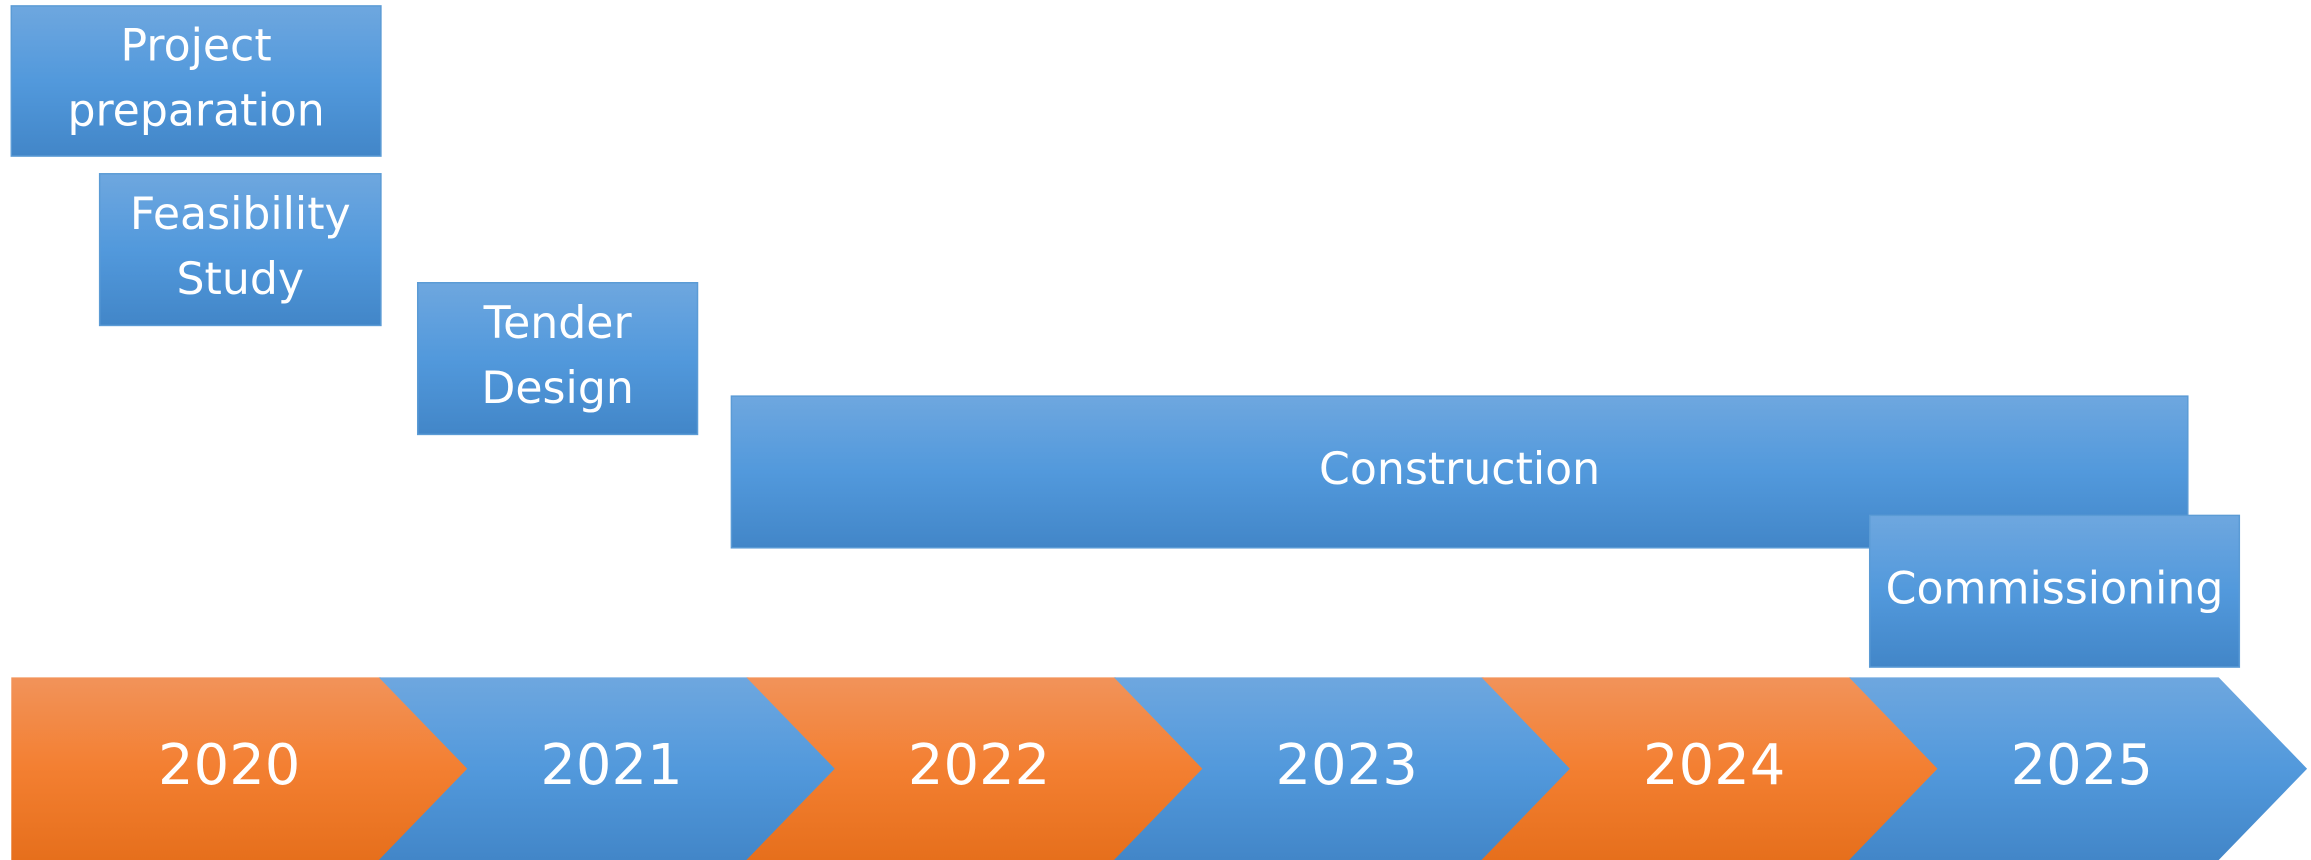 Image resolution: width=2311 pixels, height=860 pixels. What do you see at coordinates (229, 765) in the screenshot?
I see `year-label: 2020` at bounding box center [229, 765].